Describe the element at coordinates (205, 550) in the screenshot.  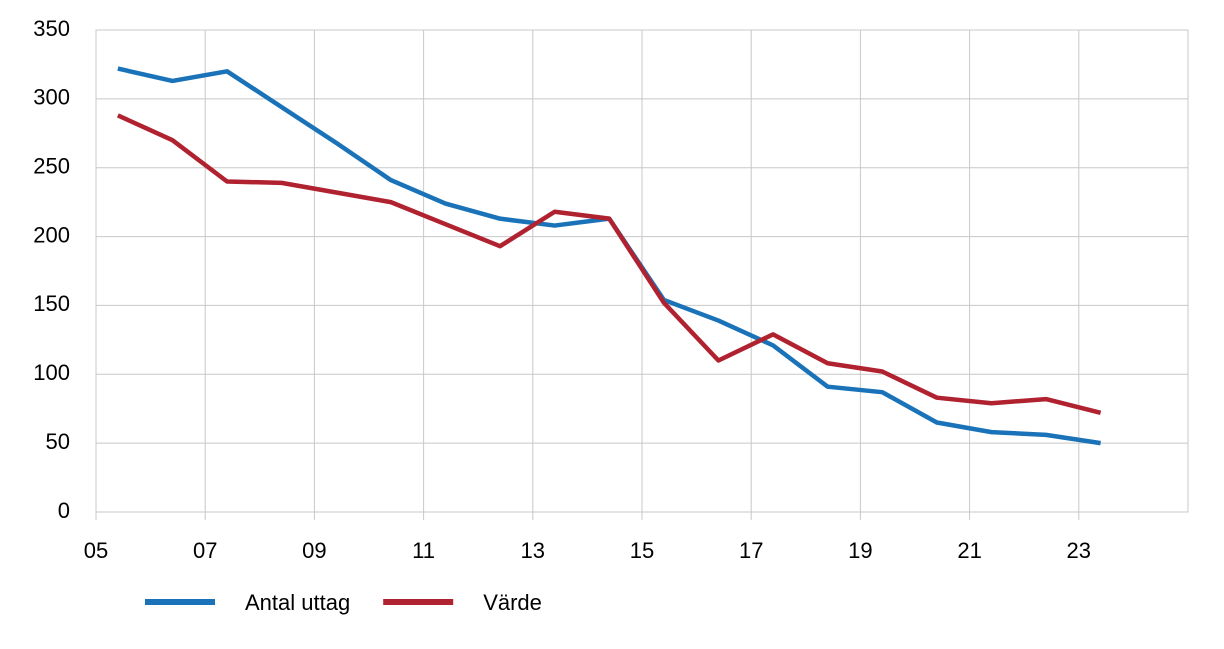
I see `x-tick-label: 07` at that location.